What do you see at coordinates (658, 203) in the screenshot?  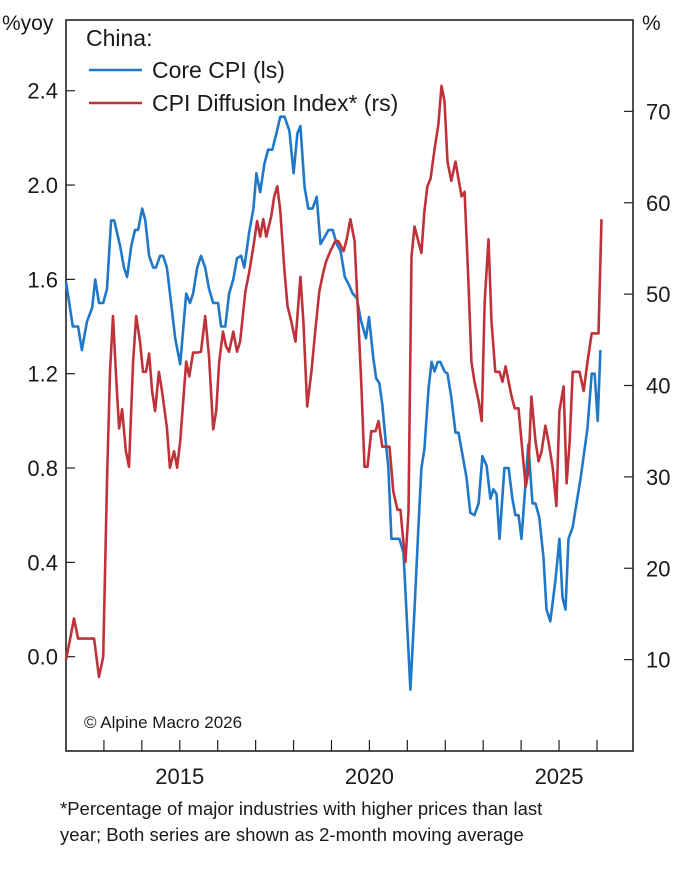 I see `right-tick-label: 60` at bounding box center [658, 203].